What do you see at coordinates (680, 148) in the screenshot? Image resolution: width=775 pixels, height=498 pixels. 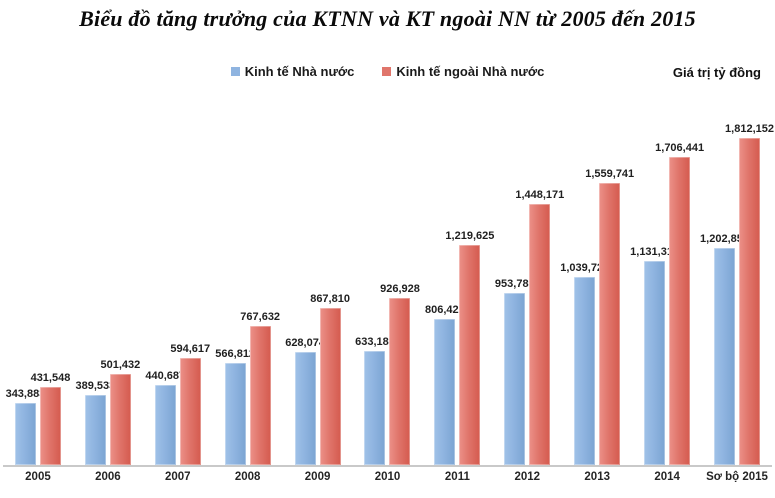 I see `bar-value-label: 1,706,441` at bounding box center [680, 148].